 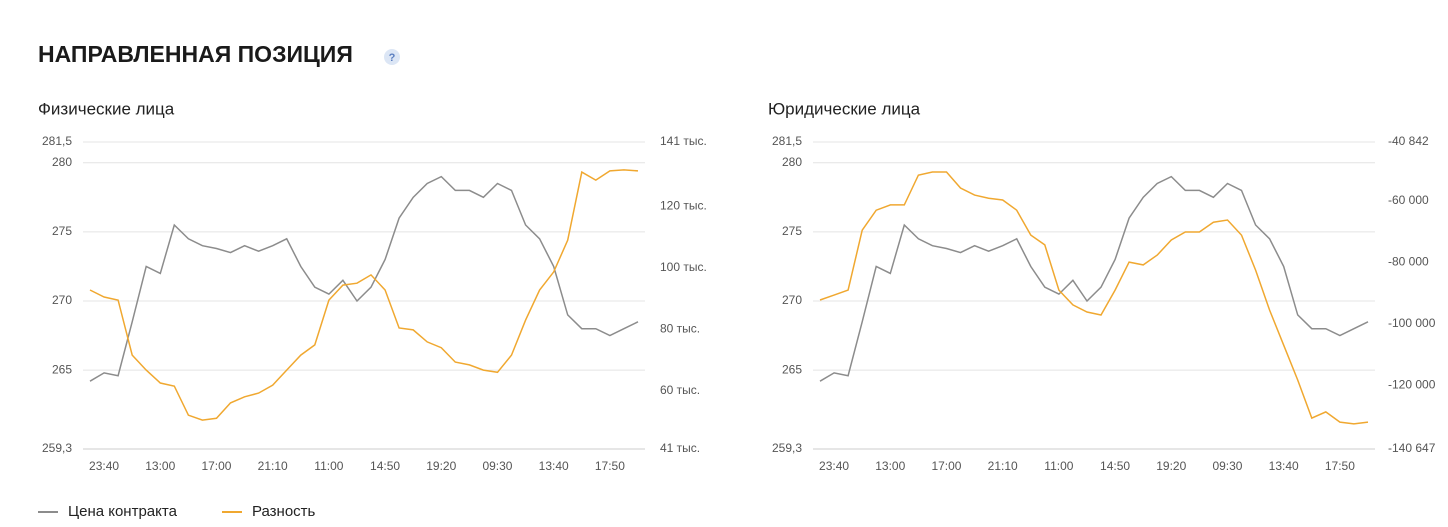 I want to click on y2-tick-label: 120 тыс., so click(x=683, y=206).